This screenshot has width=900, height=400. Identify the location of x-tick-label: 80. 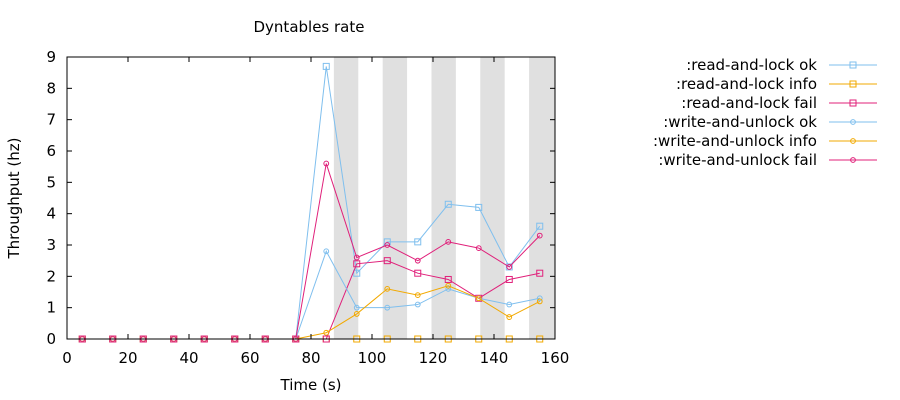
(310, 358).